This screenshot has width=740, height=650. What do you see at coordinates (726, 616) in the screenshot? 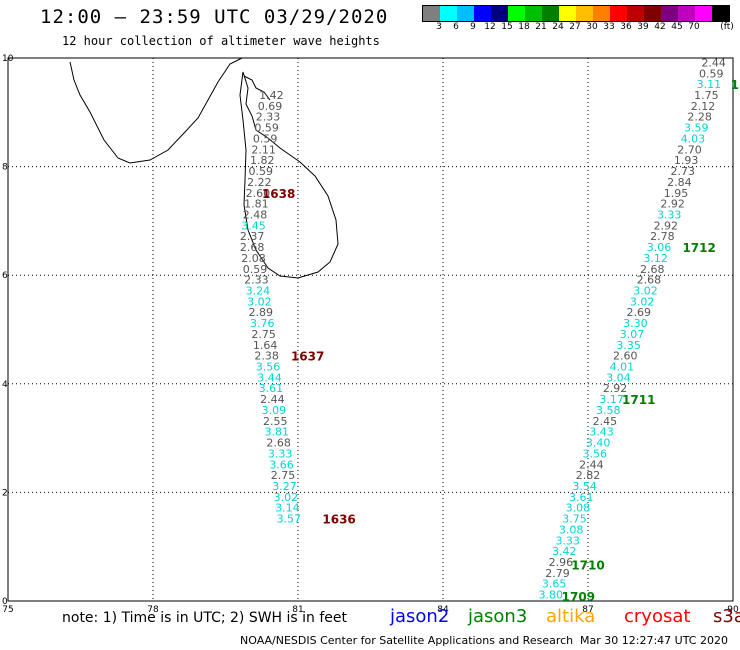
I see `satellite-s3a: s3a` at bounding box center [726, 616].